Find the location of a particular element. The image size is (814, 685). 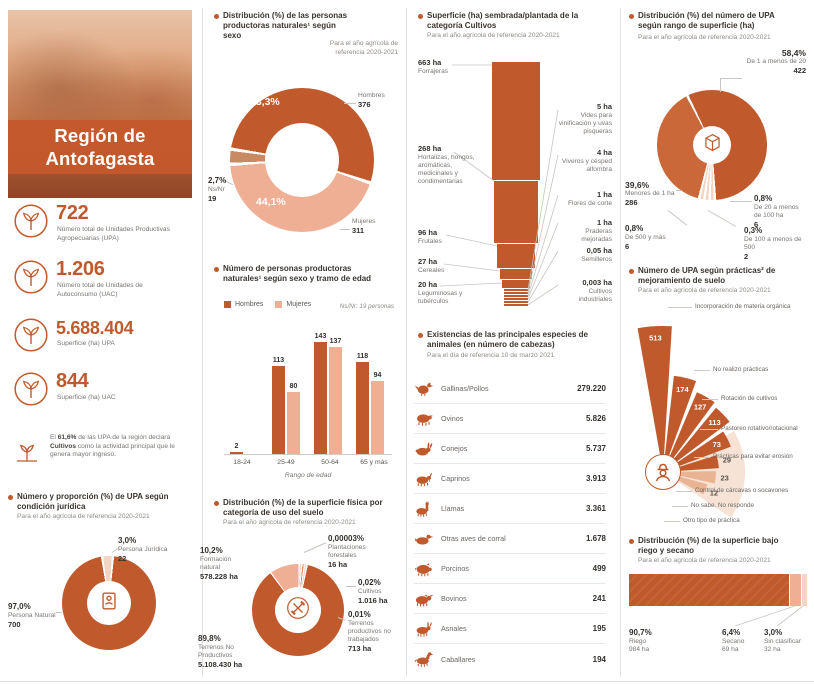

uso-suelo-donut-hole is located at coordinates (298, 610).